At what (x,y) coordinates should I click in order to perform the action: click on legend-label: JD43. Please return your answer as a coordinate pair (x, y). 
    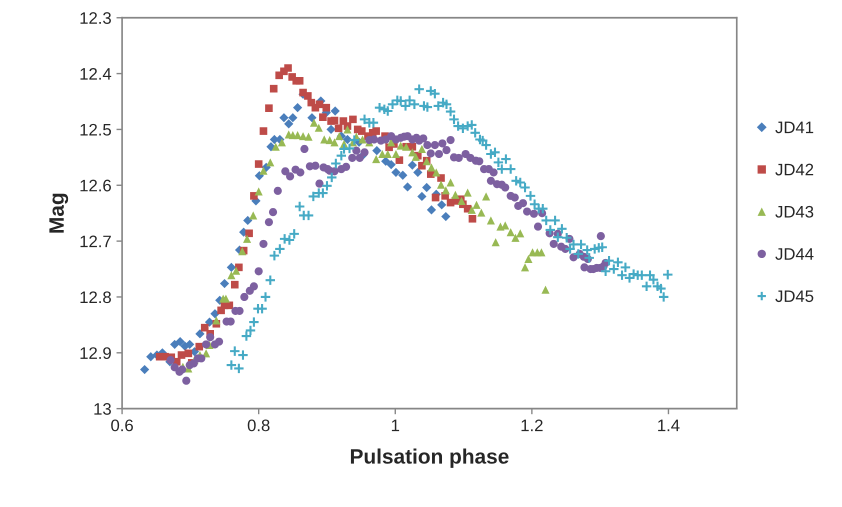
    Looking at the image, I should click on (794, 212).